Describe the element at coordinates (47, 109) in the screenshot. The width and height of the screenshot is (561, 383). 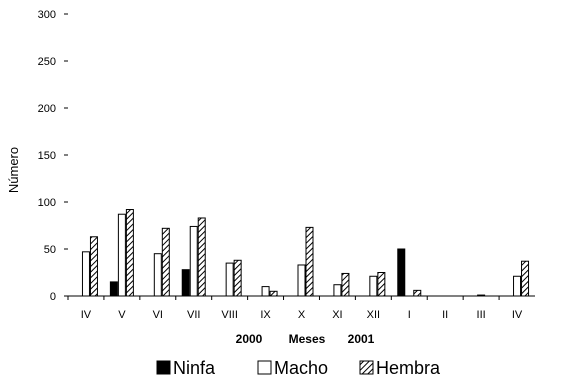
I see `y-tick-label: 200` at that location.